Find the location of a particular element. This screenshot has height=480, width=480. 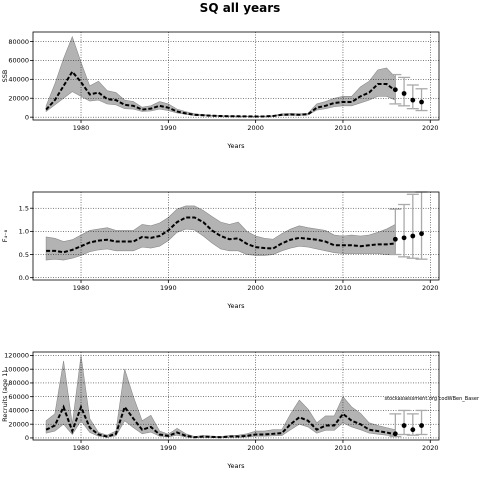

f-x-tick-label: 2010 is located at coordinates (343, 288).